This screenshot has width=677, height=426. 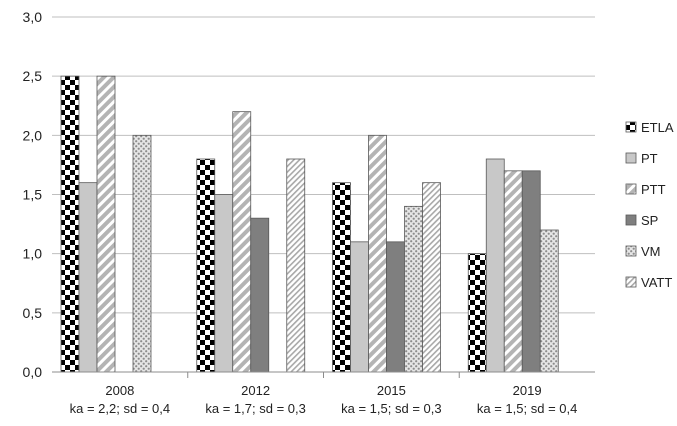 What do you see at coordinates (527, 390) in the screenshot?
I see `x-category-label: 2019` at bounding box center [527, 390].